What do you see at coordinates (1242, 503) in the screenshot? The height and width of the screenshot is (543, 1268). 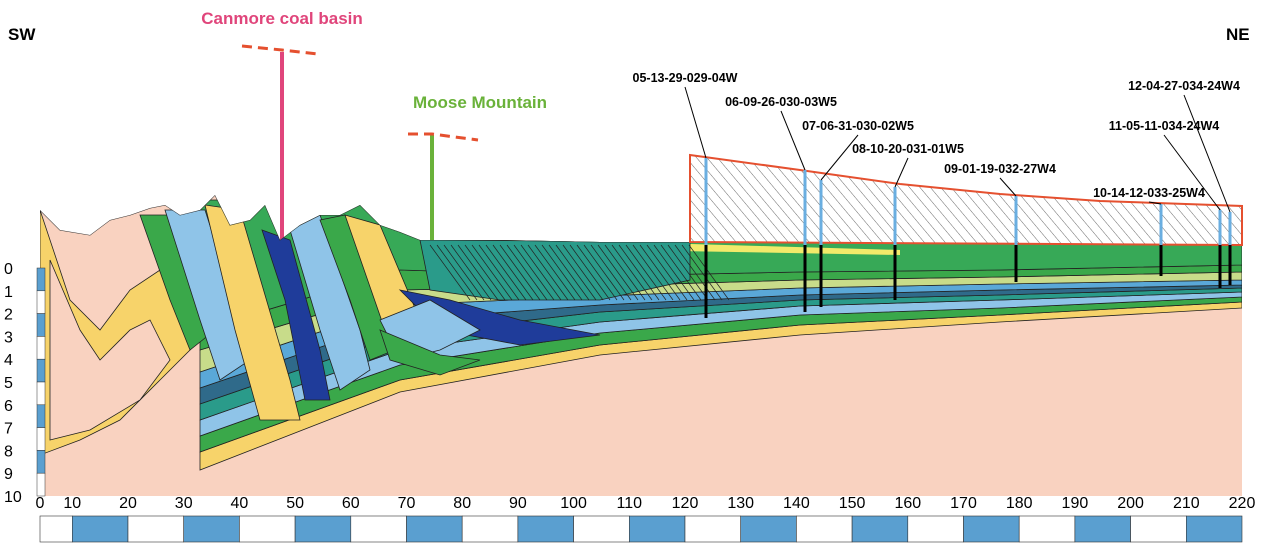 I see `distance-tick-label: 220` at bounding box center [1242, 503].